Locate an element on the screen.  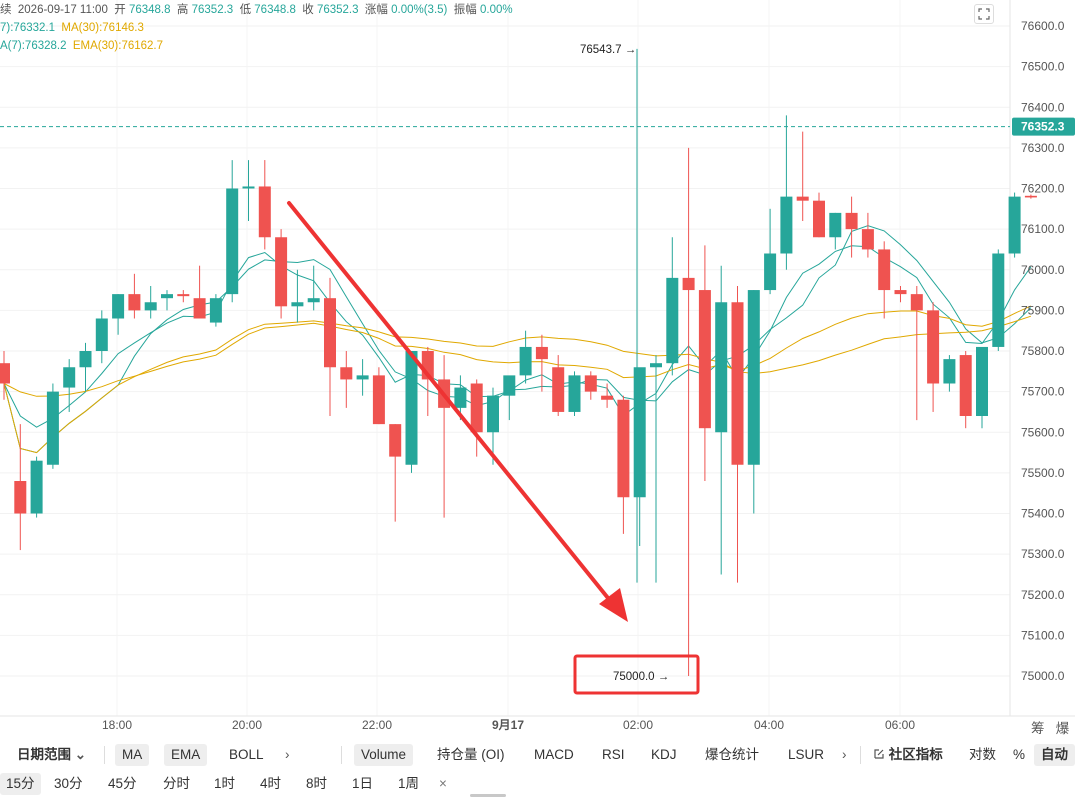
lsur-button: LSUR is located at coordinates (806, 754).